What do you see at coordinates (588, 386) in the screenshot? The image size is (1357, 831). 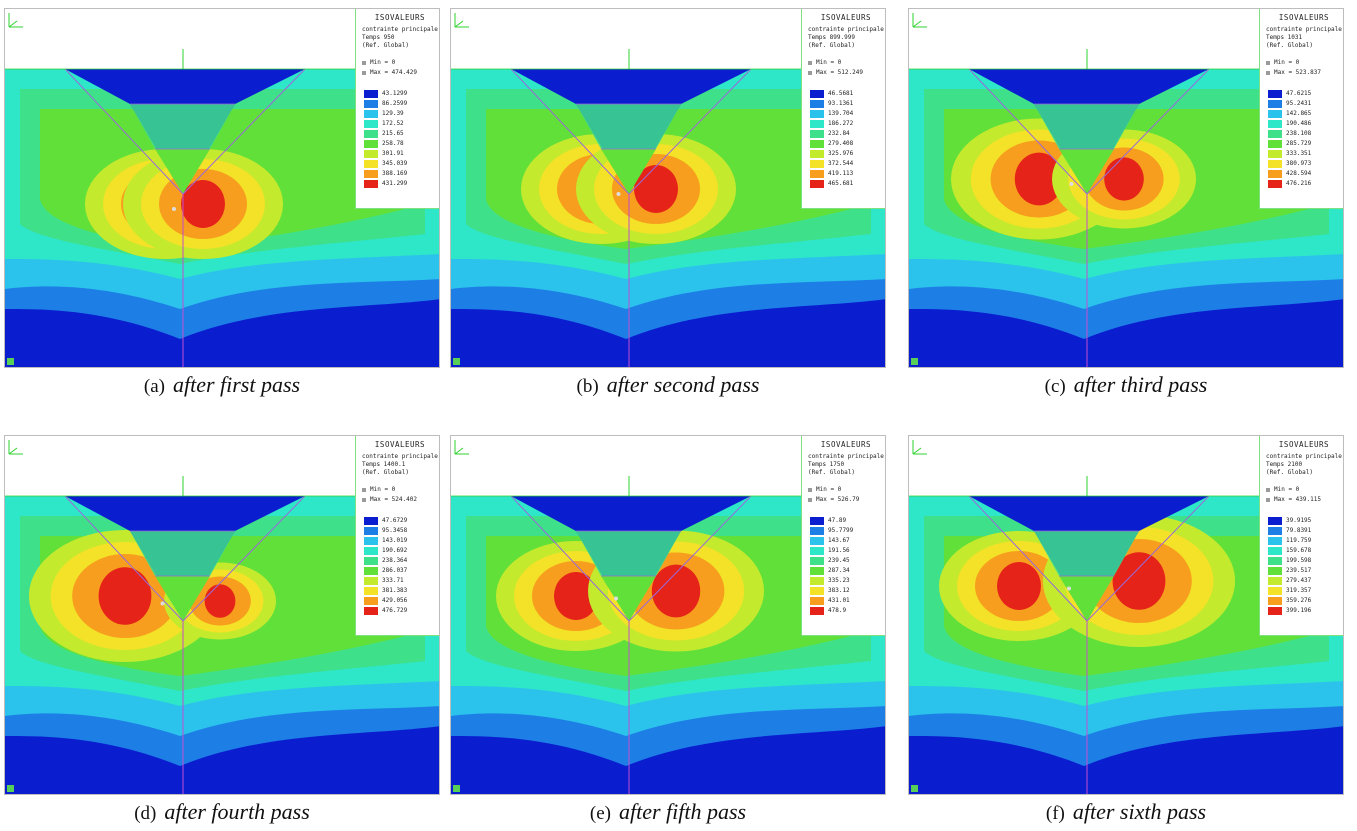 I see `caption-letter: (b)` at bounding box center [588, 386].